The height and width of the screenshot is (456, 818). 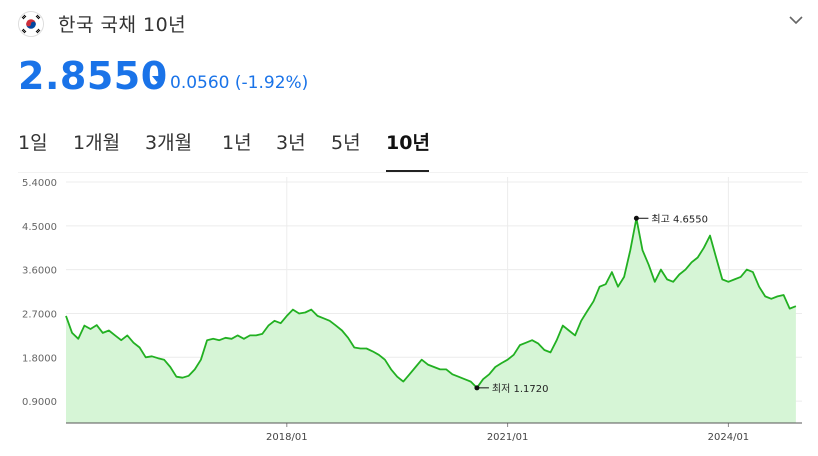 What do you see at coordinates (291, 143) in the screenshot?
I see `tab-3y: 3년` at bounding box center [291, 143].